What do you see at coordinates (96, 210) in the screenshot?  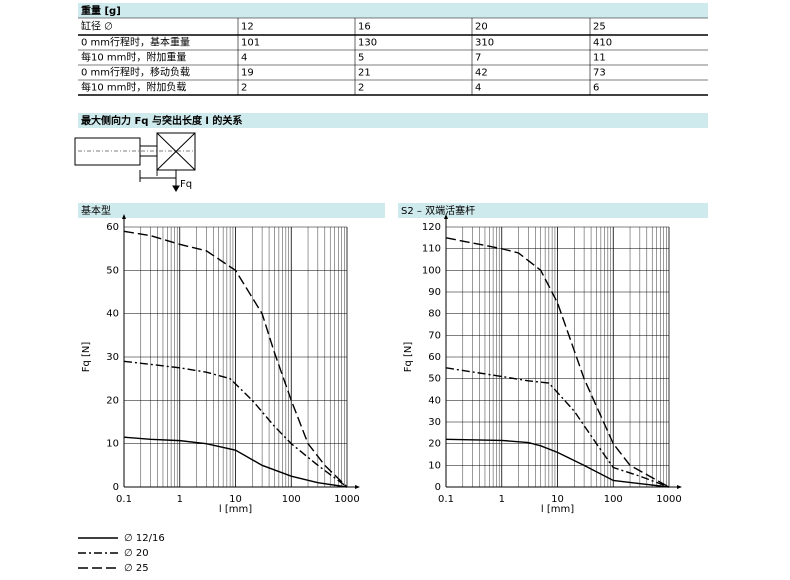 I see `chart-title: 基本型` at bounding box center [96, 210].